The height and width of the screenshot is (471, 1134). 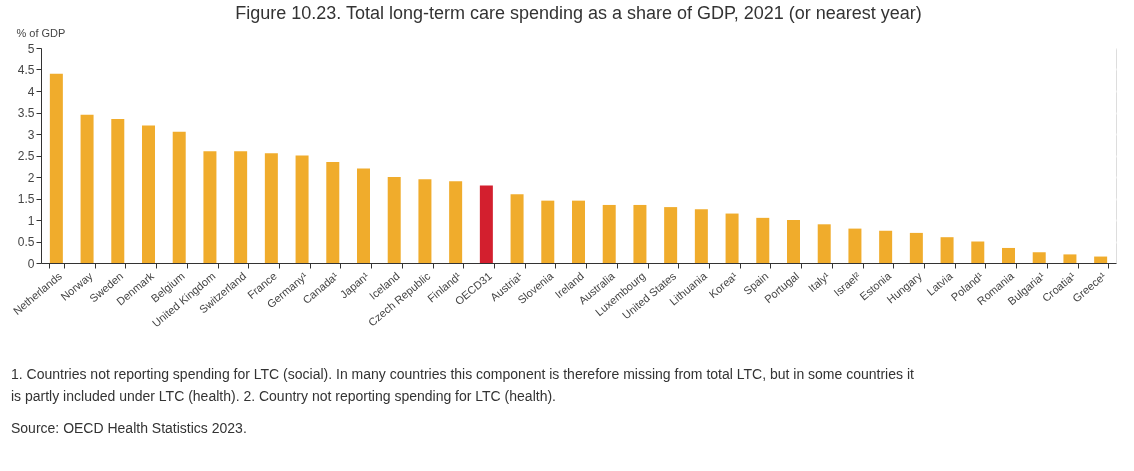 What do you see at coordinates (31, 134) in the screenshot?
I see `y-tick-label: 3` at bounding box center [31, 134].